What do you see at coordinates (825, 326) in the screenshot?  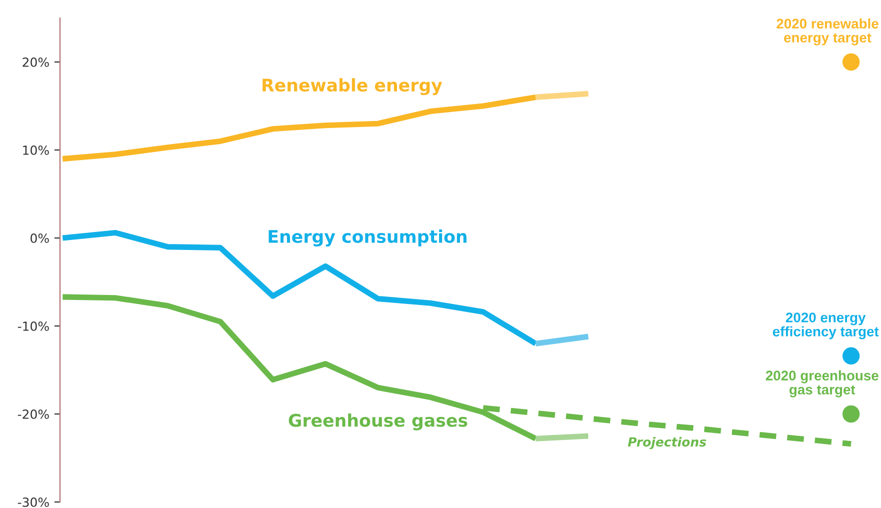 I see `annotation: 2020 energy efficiency target` at bounding box center [825, 326].